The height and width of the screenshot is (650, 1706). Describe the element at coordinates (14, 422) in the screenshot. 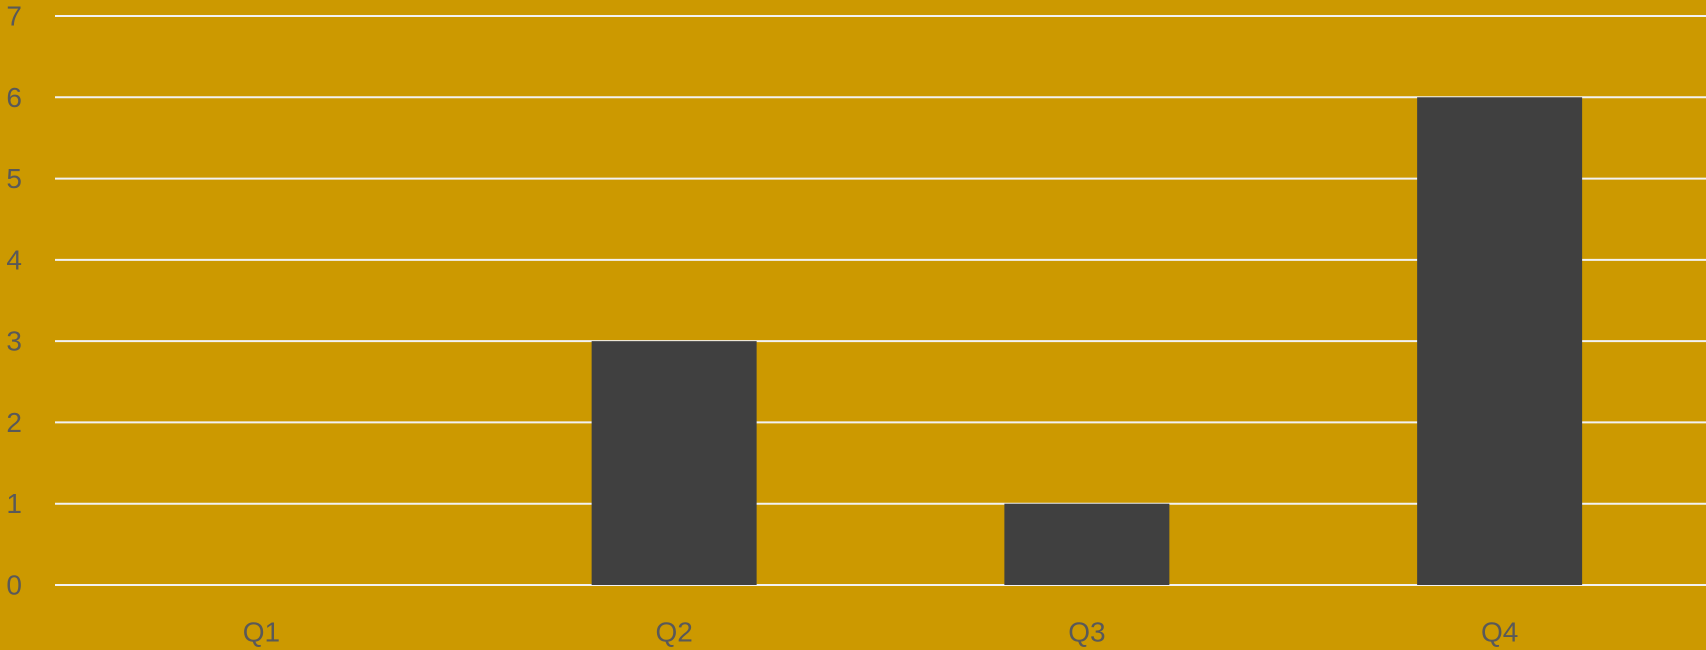

I see `y-tick-label: 2` at that location.